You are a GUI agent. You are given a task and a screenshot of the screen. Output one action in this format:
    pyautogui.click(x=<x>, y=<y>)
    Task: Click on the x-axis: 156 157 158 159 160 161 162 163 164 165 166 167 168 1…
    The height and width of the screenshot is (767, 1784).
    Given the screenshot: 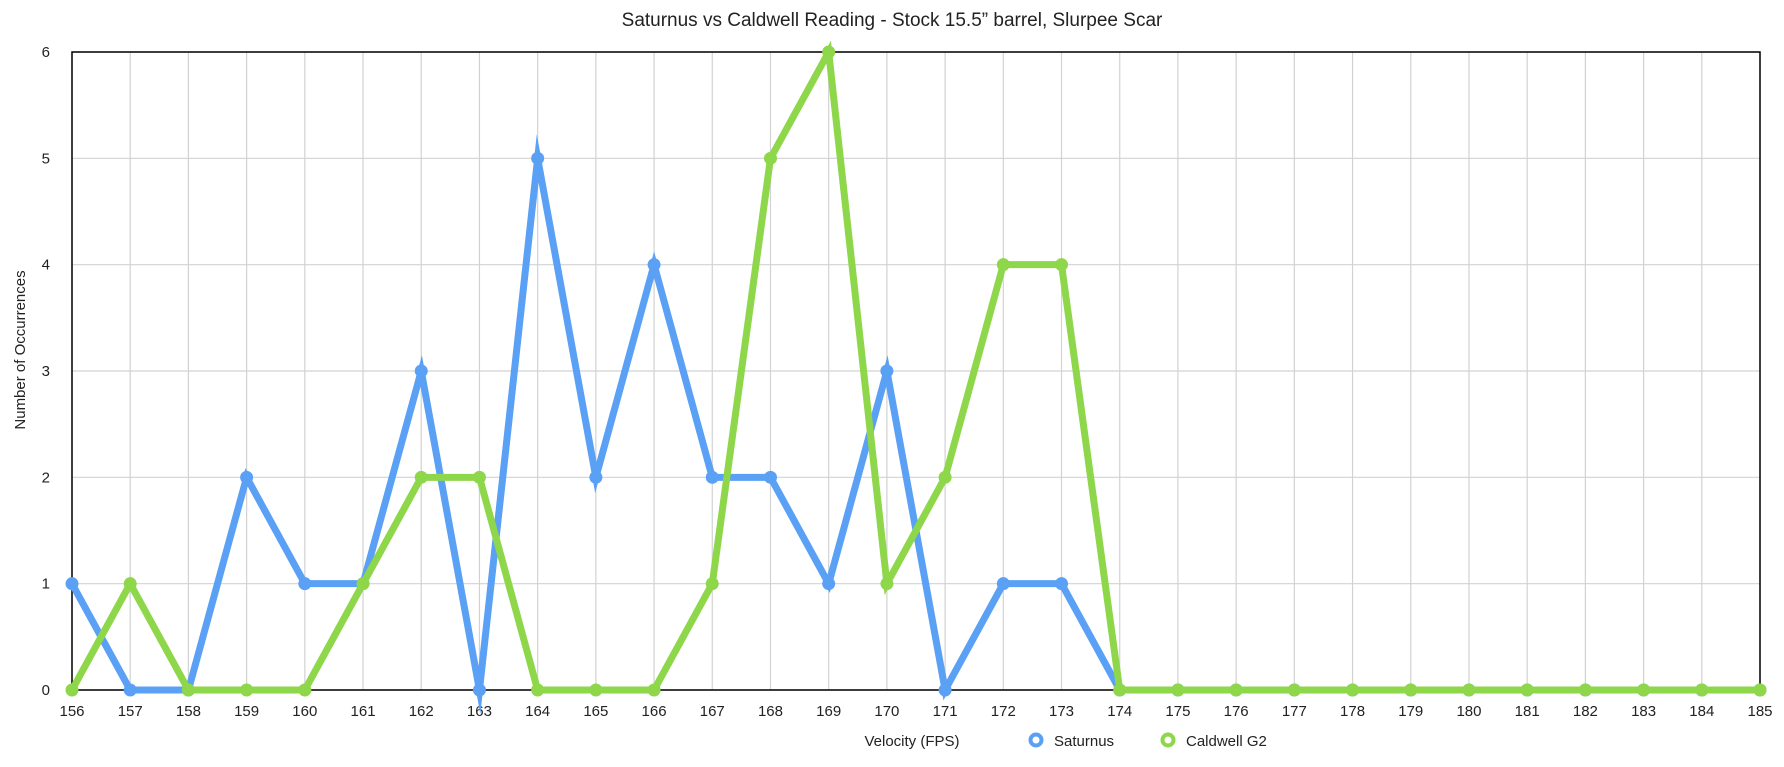 What is the action you would take?
    pyautogui.click(x=915, y=711)
    